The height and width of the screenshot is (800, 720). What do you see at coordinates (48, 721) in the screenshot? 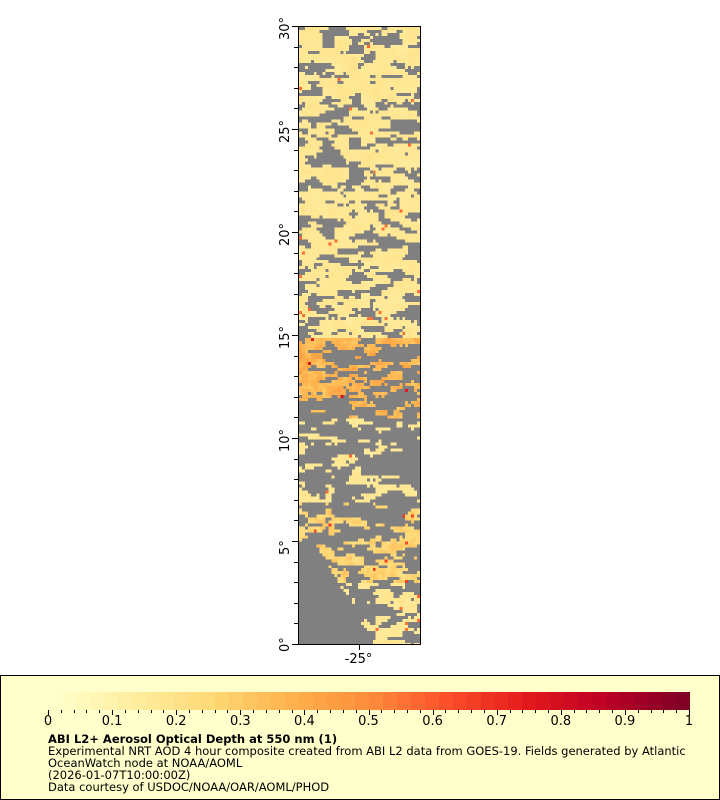
I see `colorbar-label: 0` at bounding box center [48, 721].